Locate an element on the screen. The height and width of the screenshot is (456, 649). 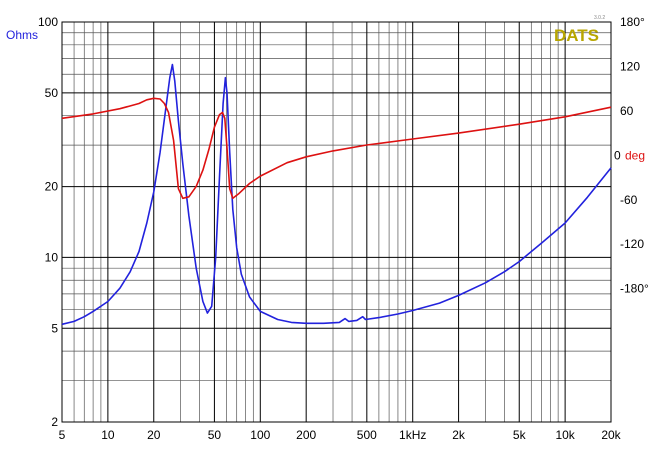
x-tick-label: 200 is located at coordinates (306, 435).